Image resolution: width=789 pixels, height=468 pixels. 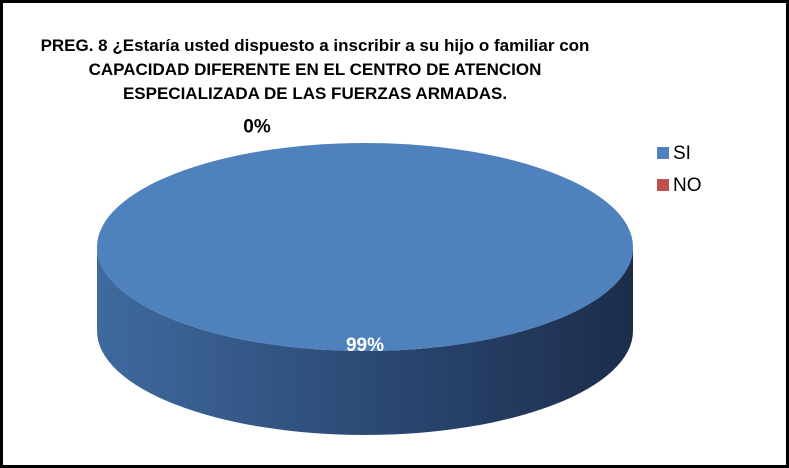 What do you see at coordinates (257, 126) in the screenshot?
I see `data-label: 0%` at bounding box center [257, 126].